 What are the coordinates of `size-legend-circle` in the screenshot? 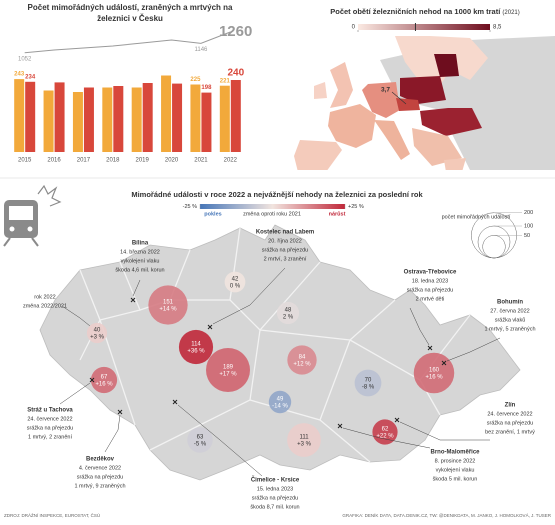 It's located at (494, 247).